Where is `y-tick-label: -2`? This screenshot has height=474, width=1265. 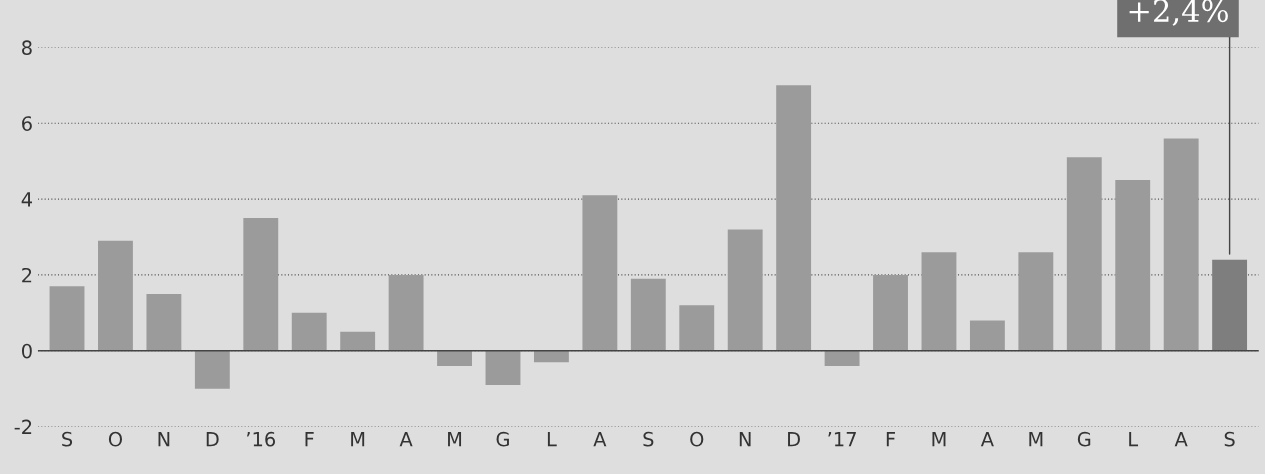
y-tick-label: -2 is located at coordinates (23, 426).